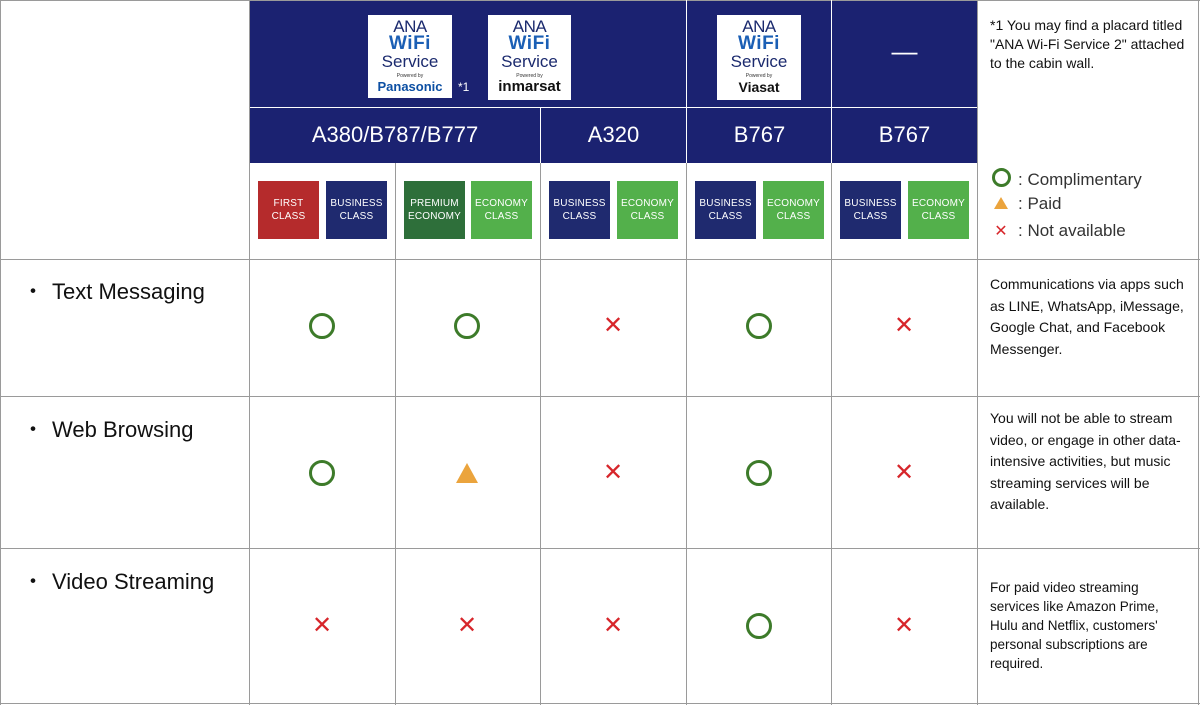  What do you see at coordinates (529, 86) in the screenshot?
I see `logo-text: inmarsat` at bounding box center [529, 86].